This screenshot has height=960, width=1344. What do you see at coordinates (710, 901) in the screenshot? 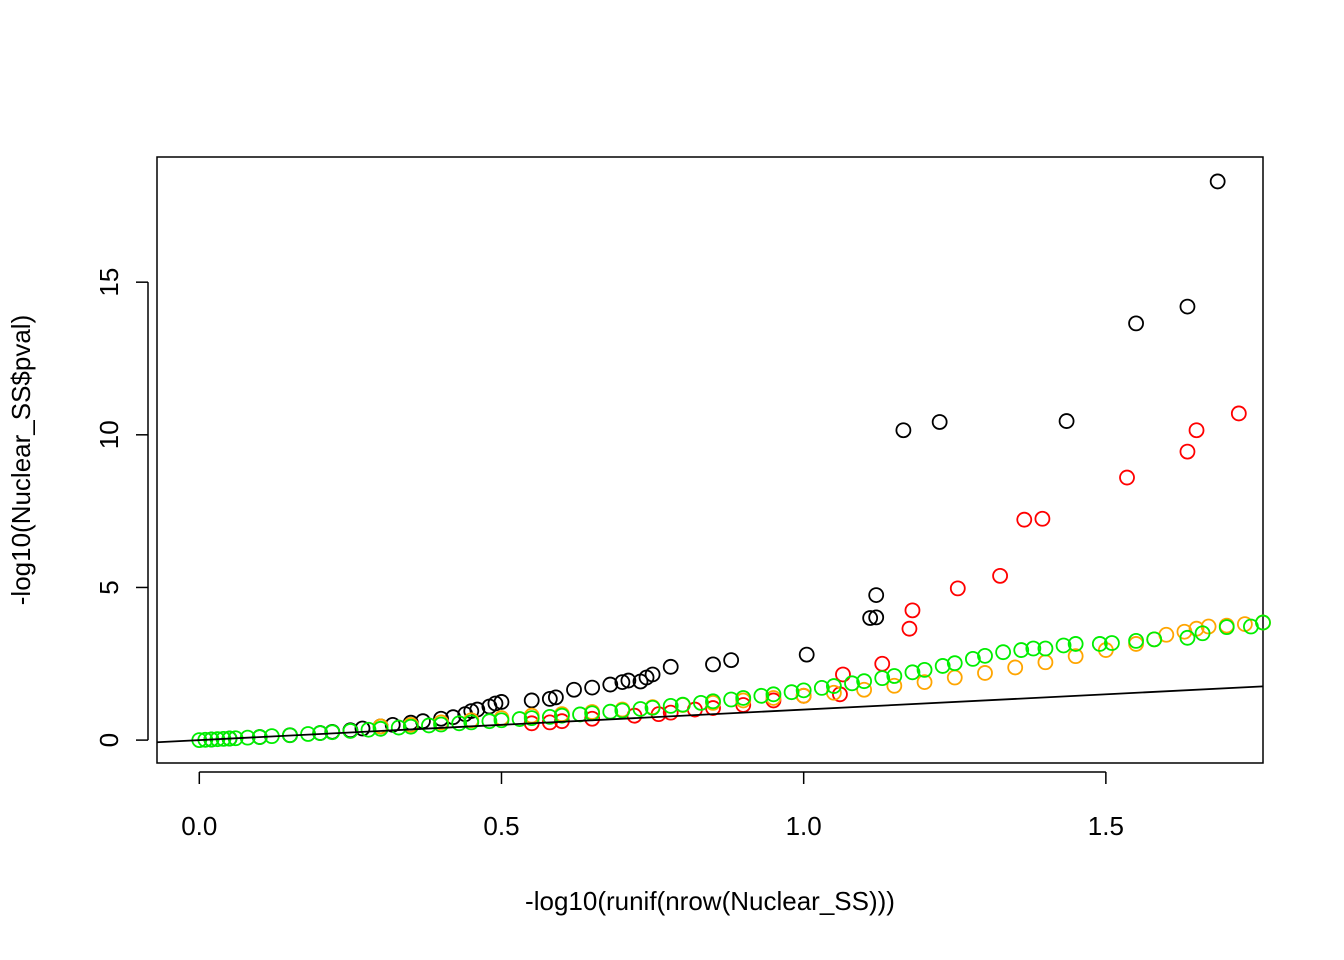
I see `x-axis-label: -log10(runif(nrow(Nuclear_SS)))` at bounding box center [710, 901].